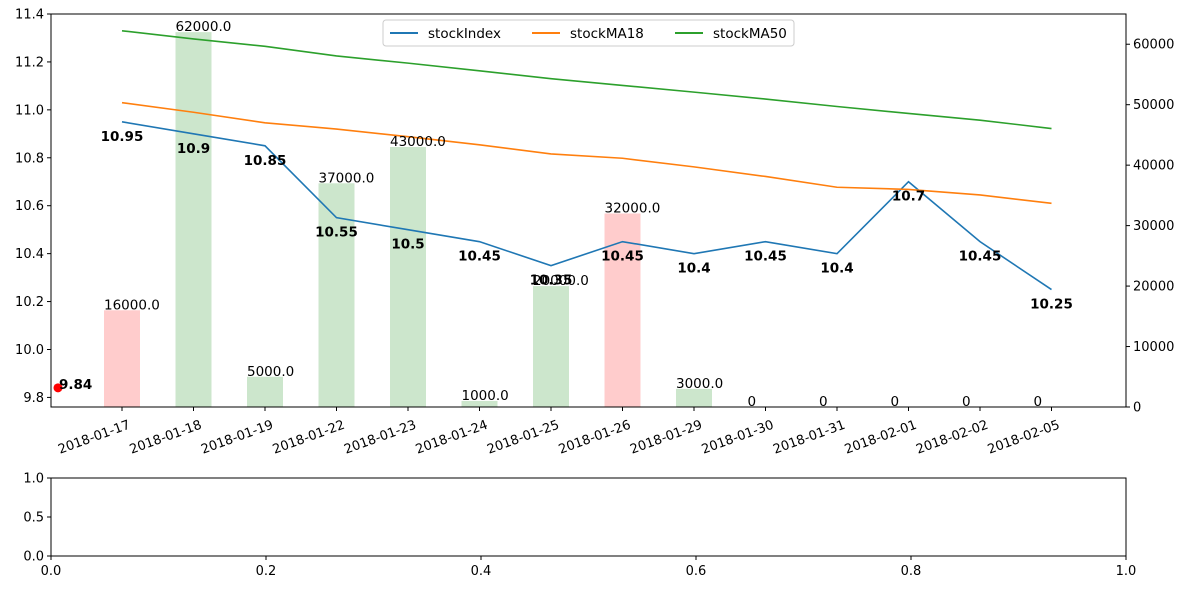 The height and width of the screenshot is (590, 1189). Describe the element at coordinates (1153, 45) in the screenshot. I see `y-tick-label-right: 60000` at that location.